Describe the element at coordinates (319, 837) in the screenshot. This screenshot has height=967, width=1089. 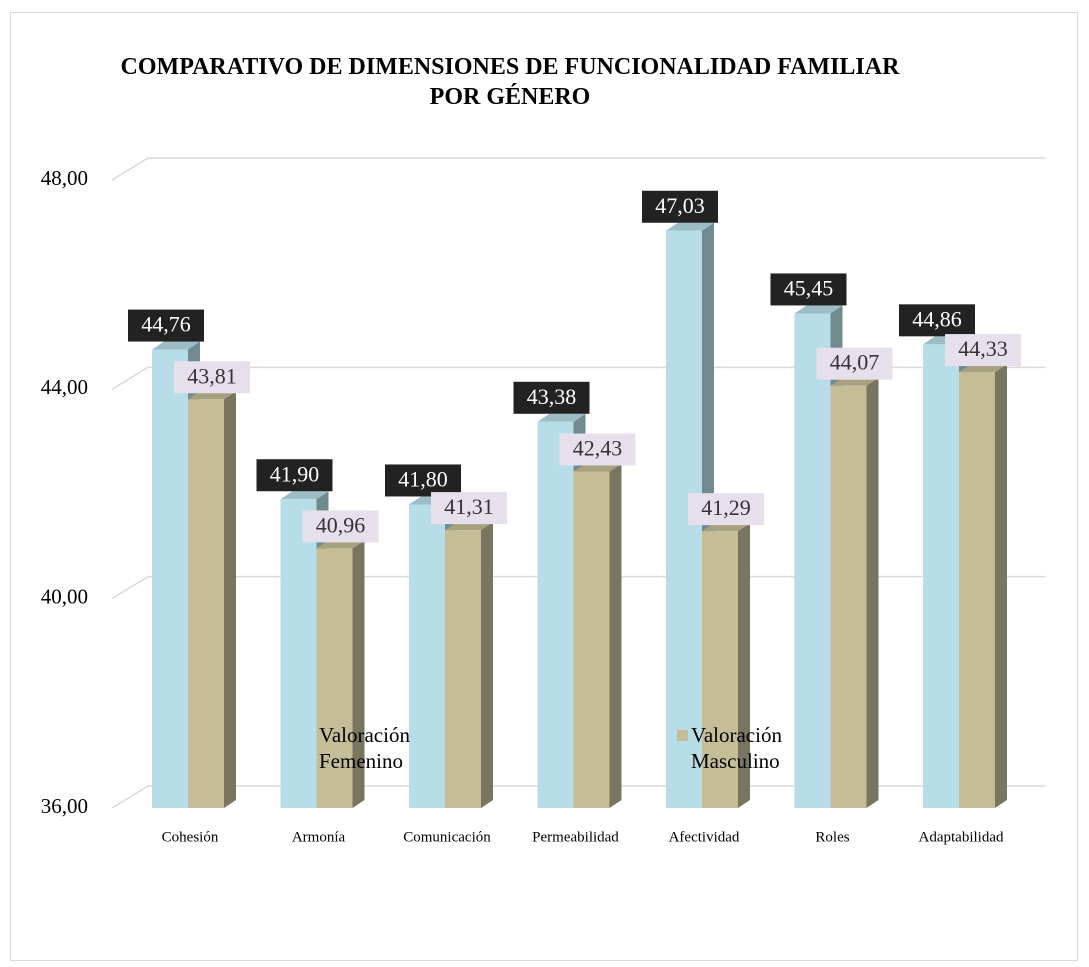
I see `x-tick-label: Armonía` at that location.